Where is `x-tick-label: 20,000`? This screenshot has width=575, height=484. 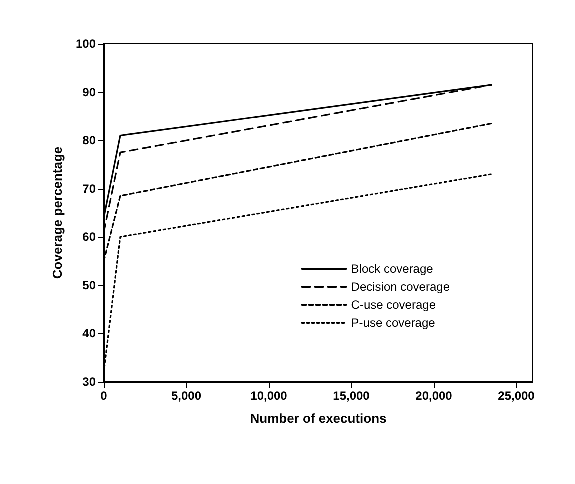 x-tick-label: 20,000 is located at coordinates (434, 396).